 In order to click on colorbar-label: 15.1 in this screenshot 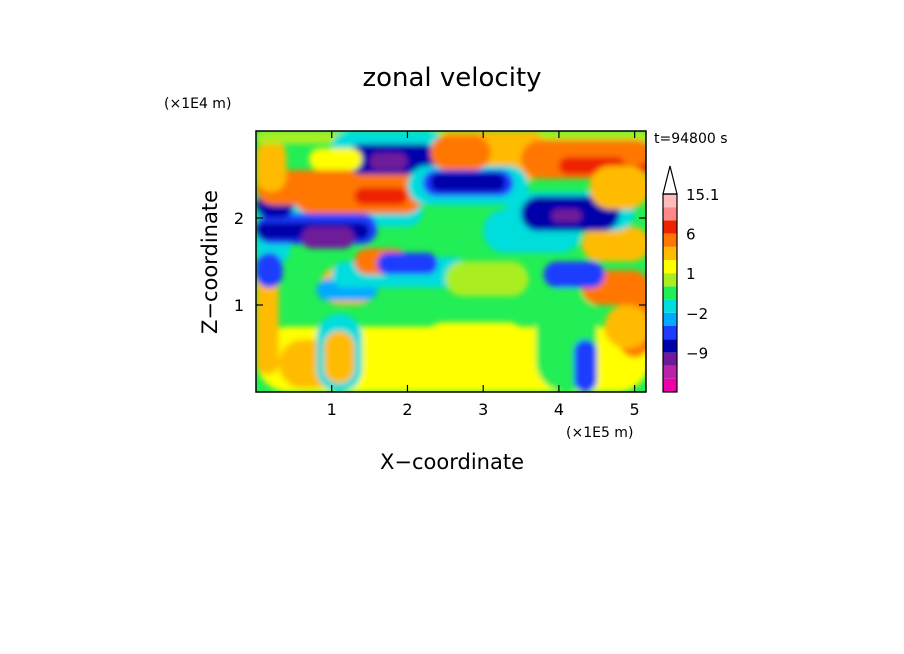, I will do `click(702, 195)`.